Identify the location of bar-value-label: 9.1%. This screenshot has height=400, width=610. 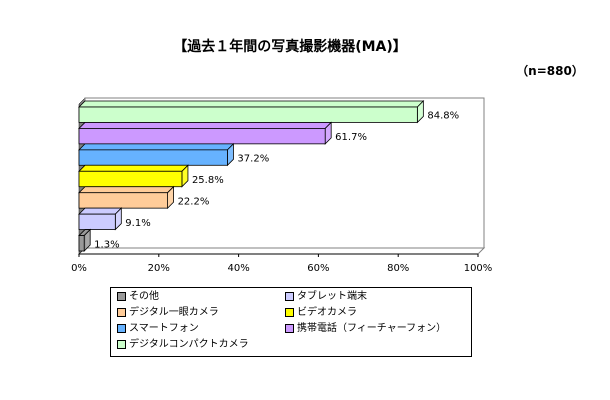
(137, 223).